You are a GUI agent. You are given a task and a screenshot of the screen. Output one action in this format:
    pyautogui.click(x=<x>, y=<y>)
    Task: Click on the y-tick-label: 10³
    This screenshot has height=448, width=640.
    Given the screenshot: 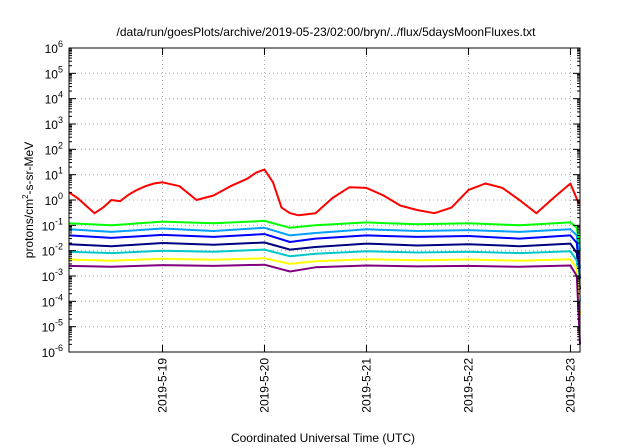 What is the action you would take?
    pyautogui.click(x=54, y=123)
    